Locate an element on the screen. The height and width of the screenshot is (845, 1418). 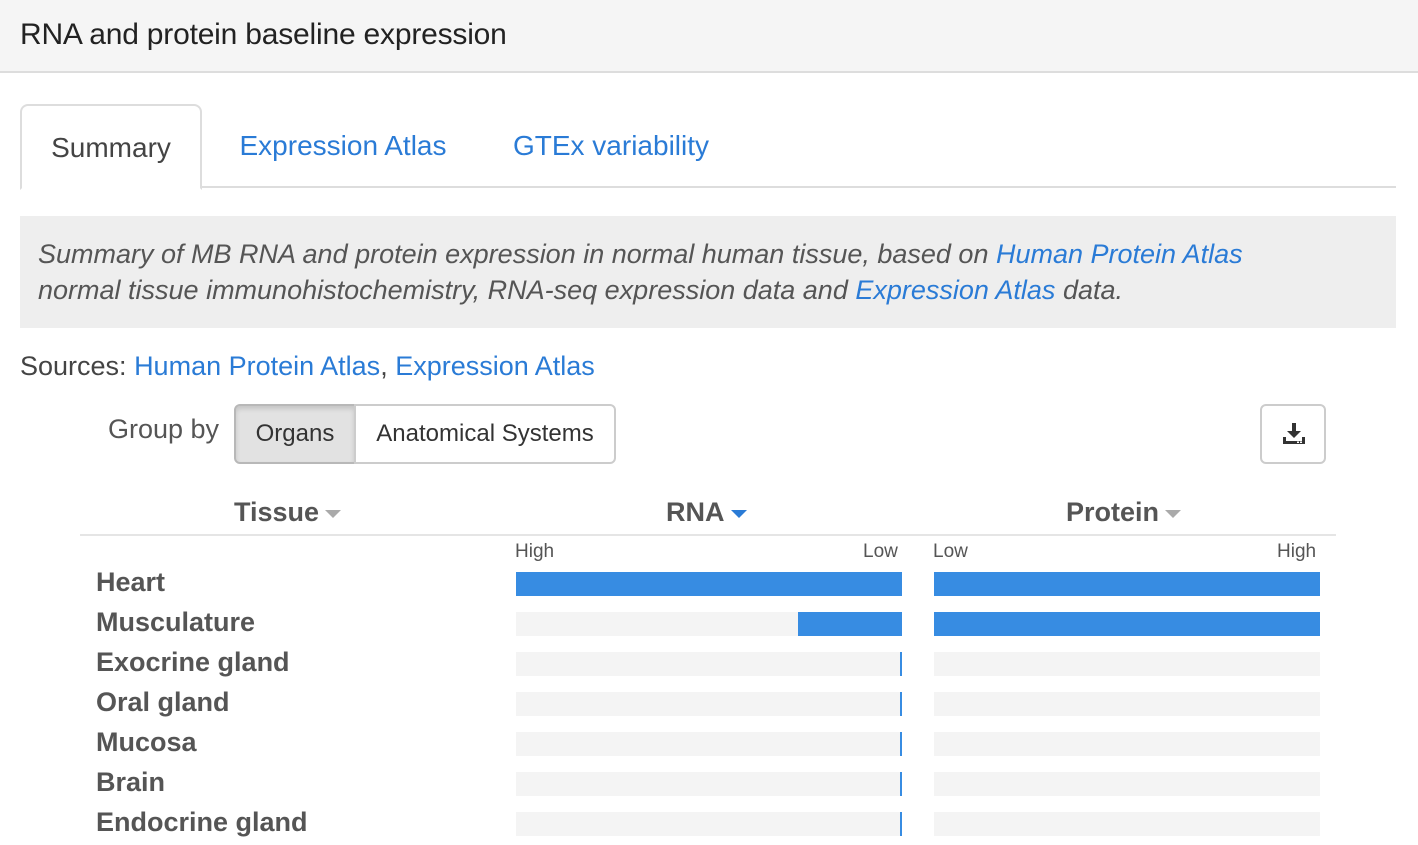
sources-label: Sources: is located at coordinates (77, 366).